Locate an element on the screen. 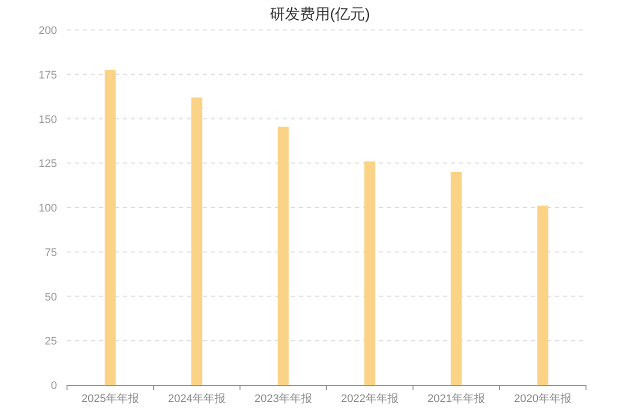 Image resolution: width=640 pixels, height=410 pixels. y-tick-label: 25 is located at coordinates (50, 342).